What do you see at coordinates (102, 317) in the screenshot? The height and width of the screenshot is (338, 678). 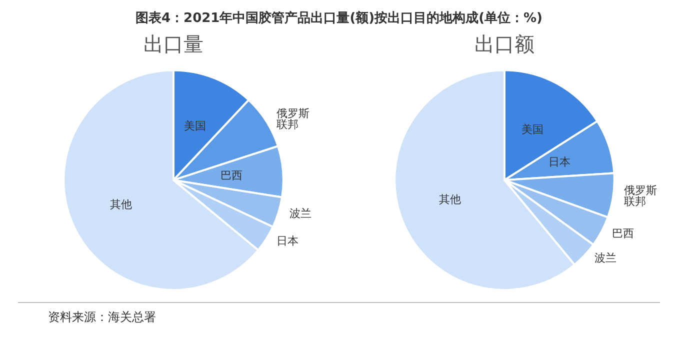 I see `text: 资料来源：海关总署` at bounding box center [102, 317].